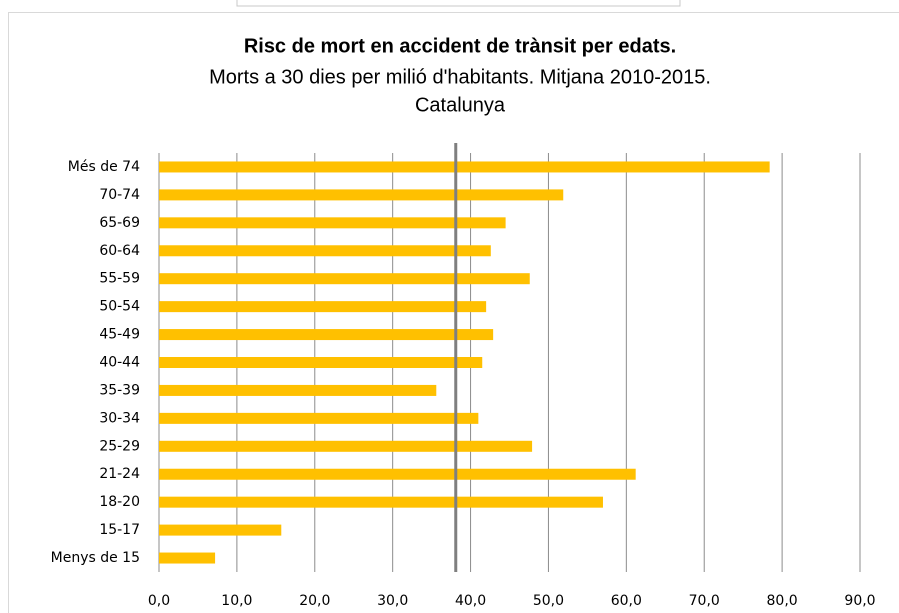 The image size is (899, 613). What do you see at coordinates (119, 418) in the screenshot?
I see `y-tick-label: 30-34` at bounding box center [119, 418].